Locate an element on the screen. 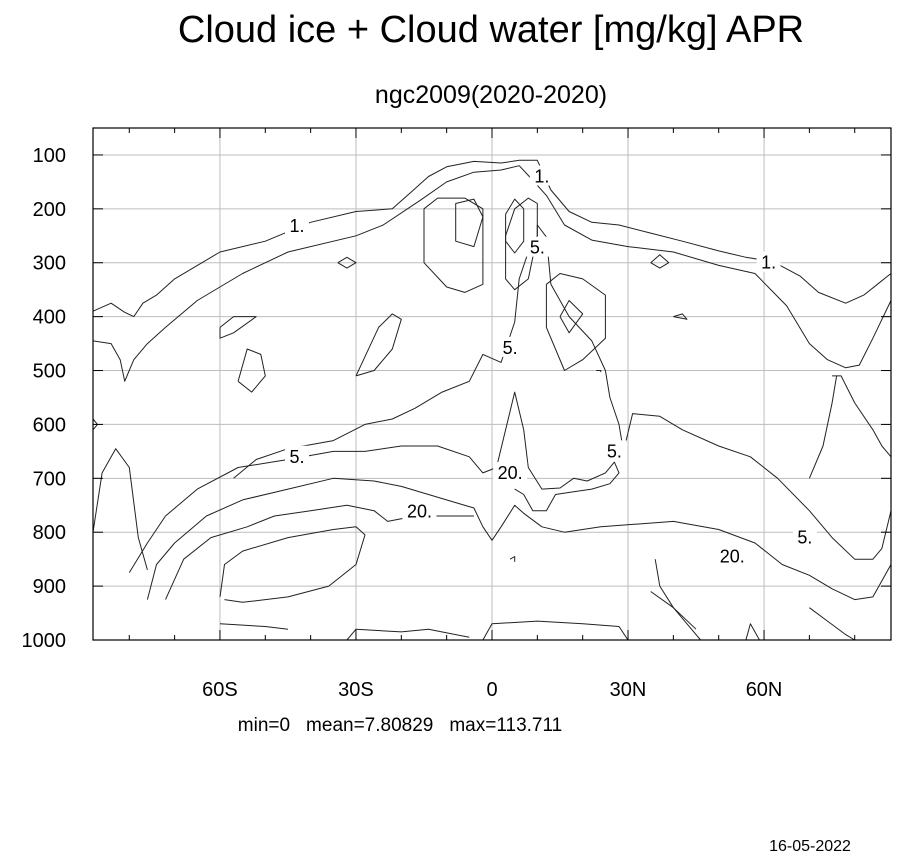 The image size is (901, 866). x-tick-label: 30N is located at coordinates (628, 690).